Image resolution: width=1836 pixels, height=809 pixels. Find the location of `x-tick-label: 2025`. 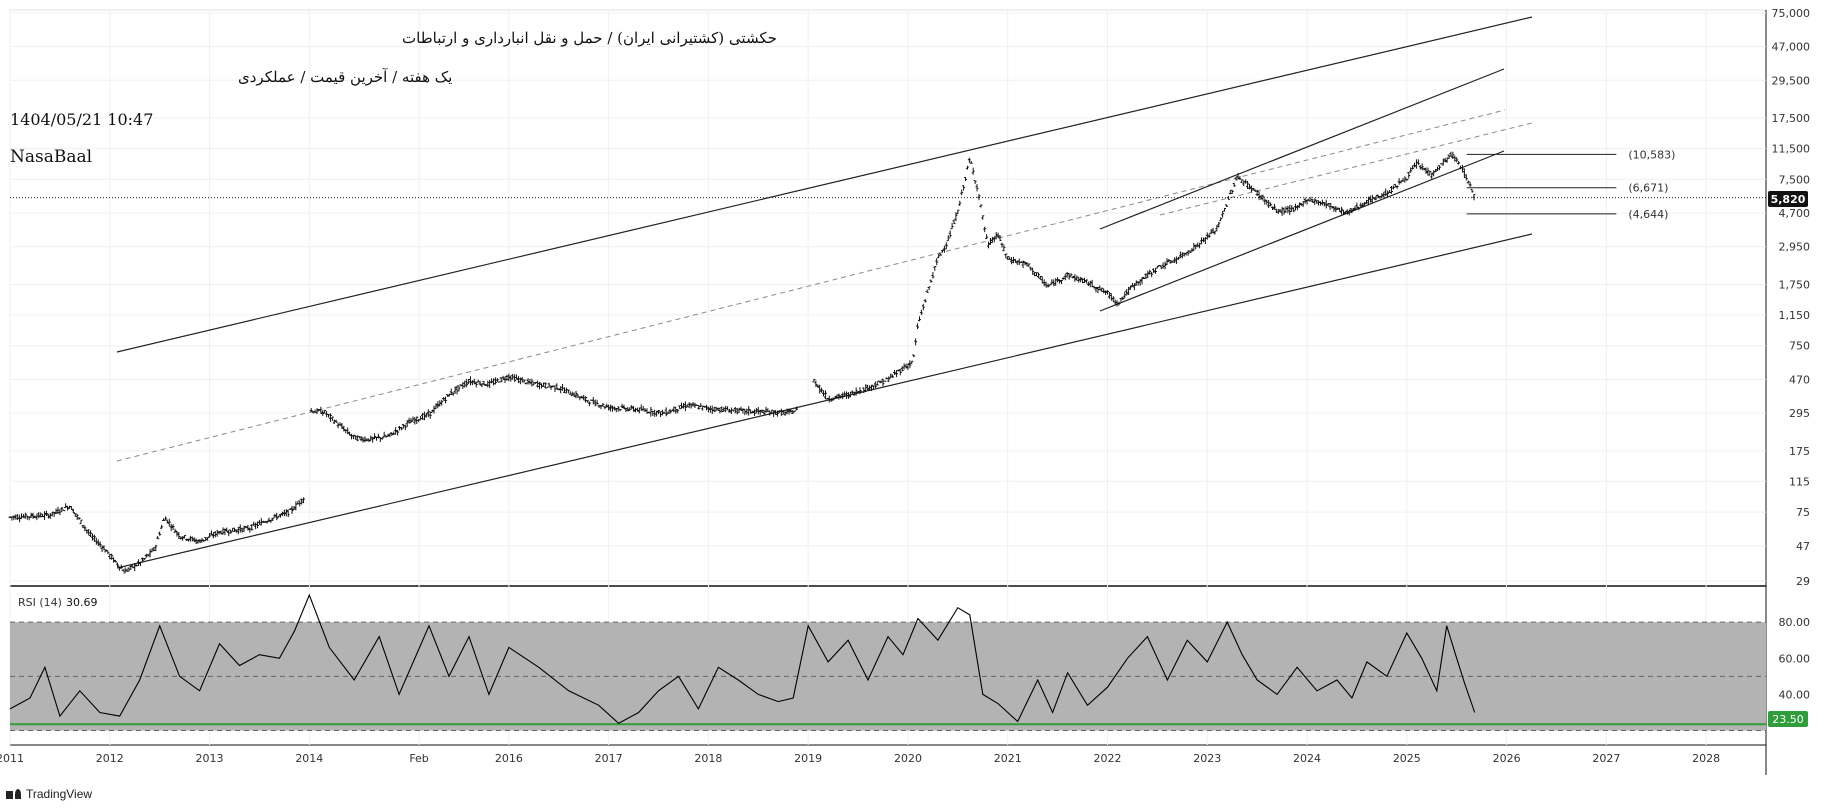

x-tick-label: 2025 is located at coordinates (1407, 758).